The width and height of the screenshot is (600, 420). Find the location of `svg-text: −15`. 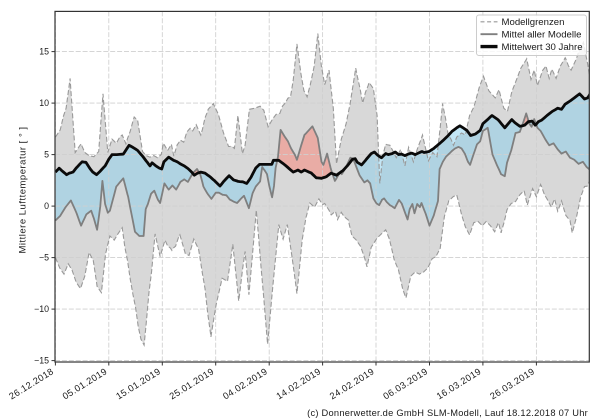

svg-text: −15 is located at coordinates (41, 361).